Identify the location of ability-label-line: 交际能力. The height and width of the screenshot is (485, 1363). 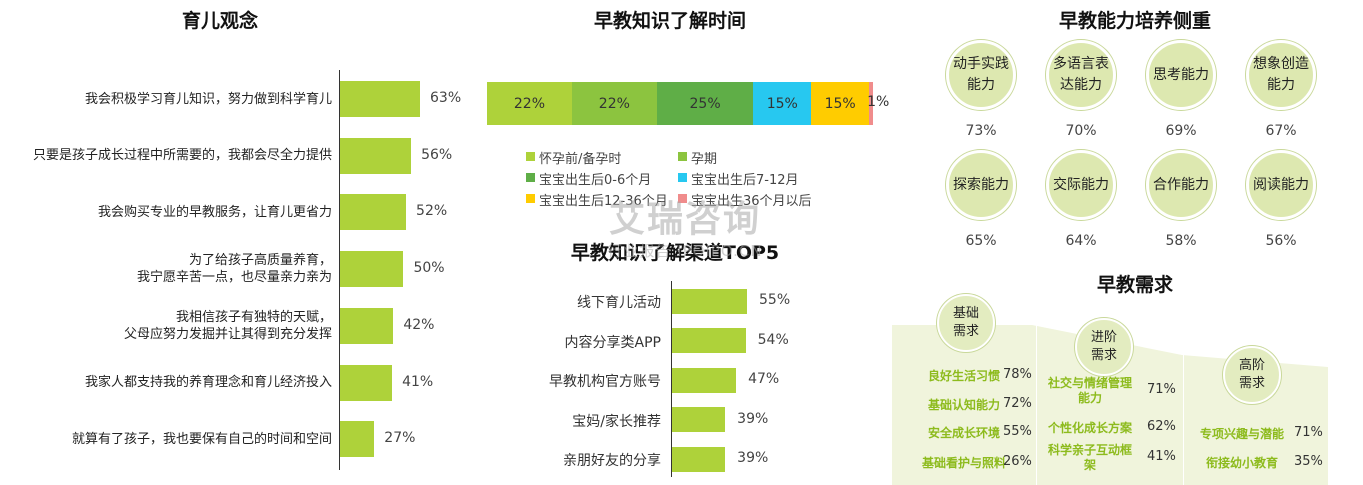
(1081, 184).